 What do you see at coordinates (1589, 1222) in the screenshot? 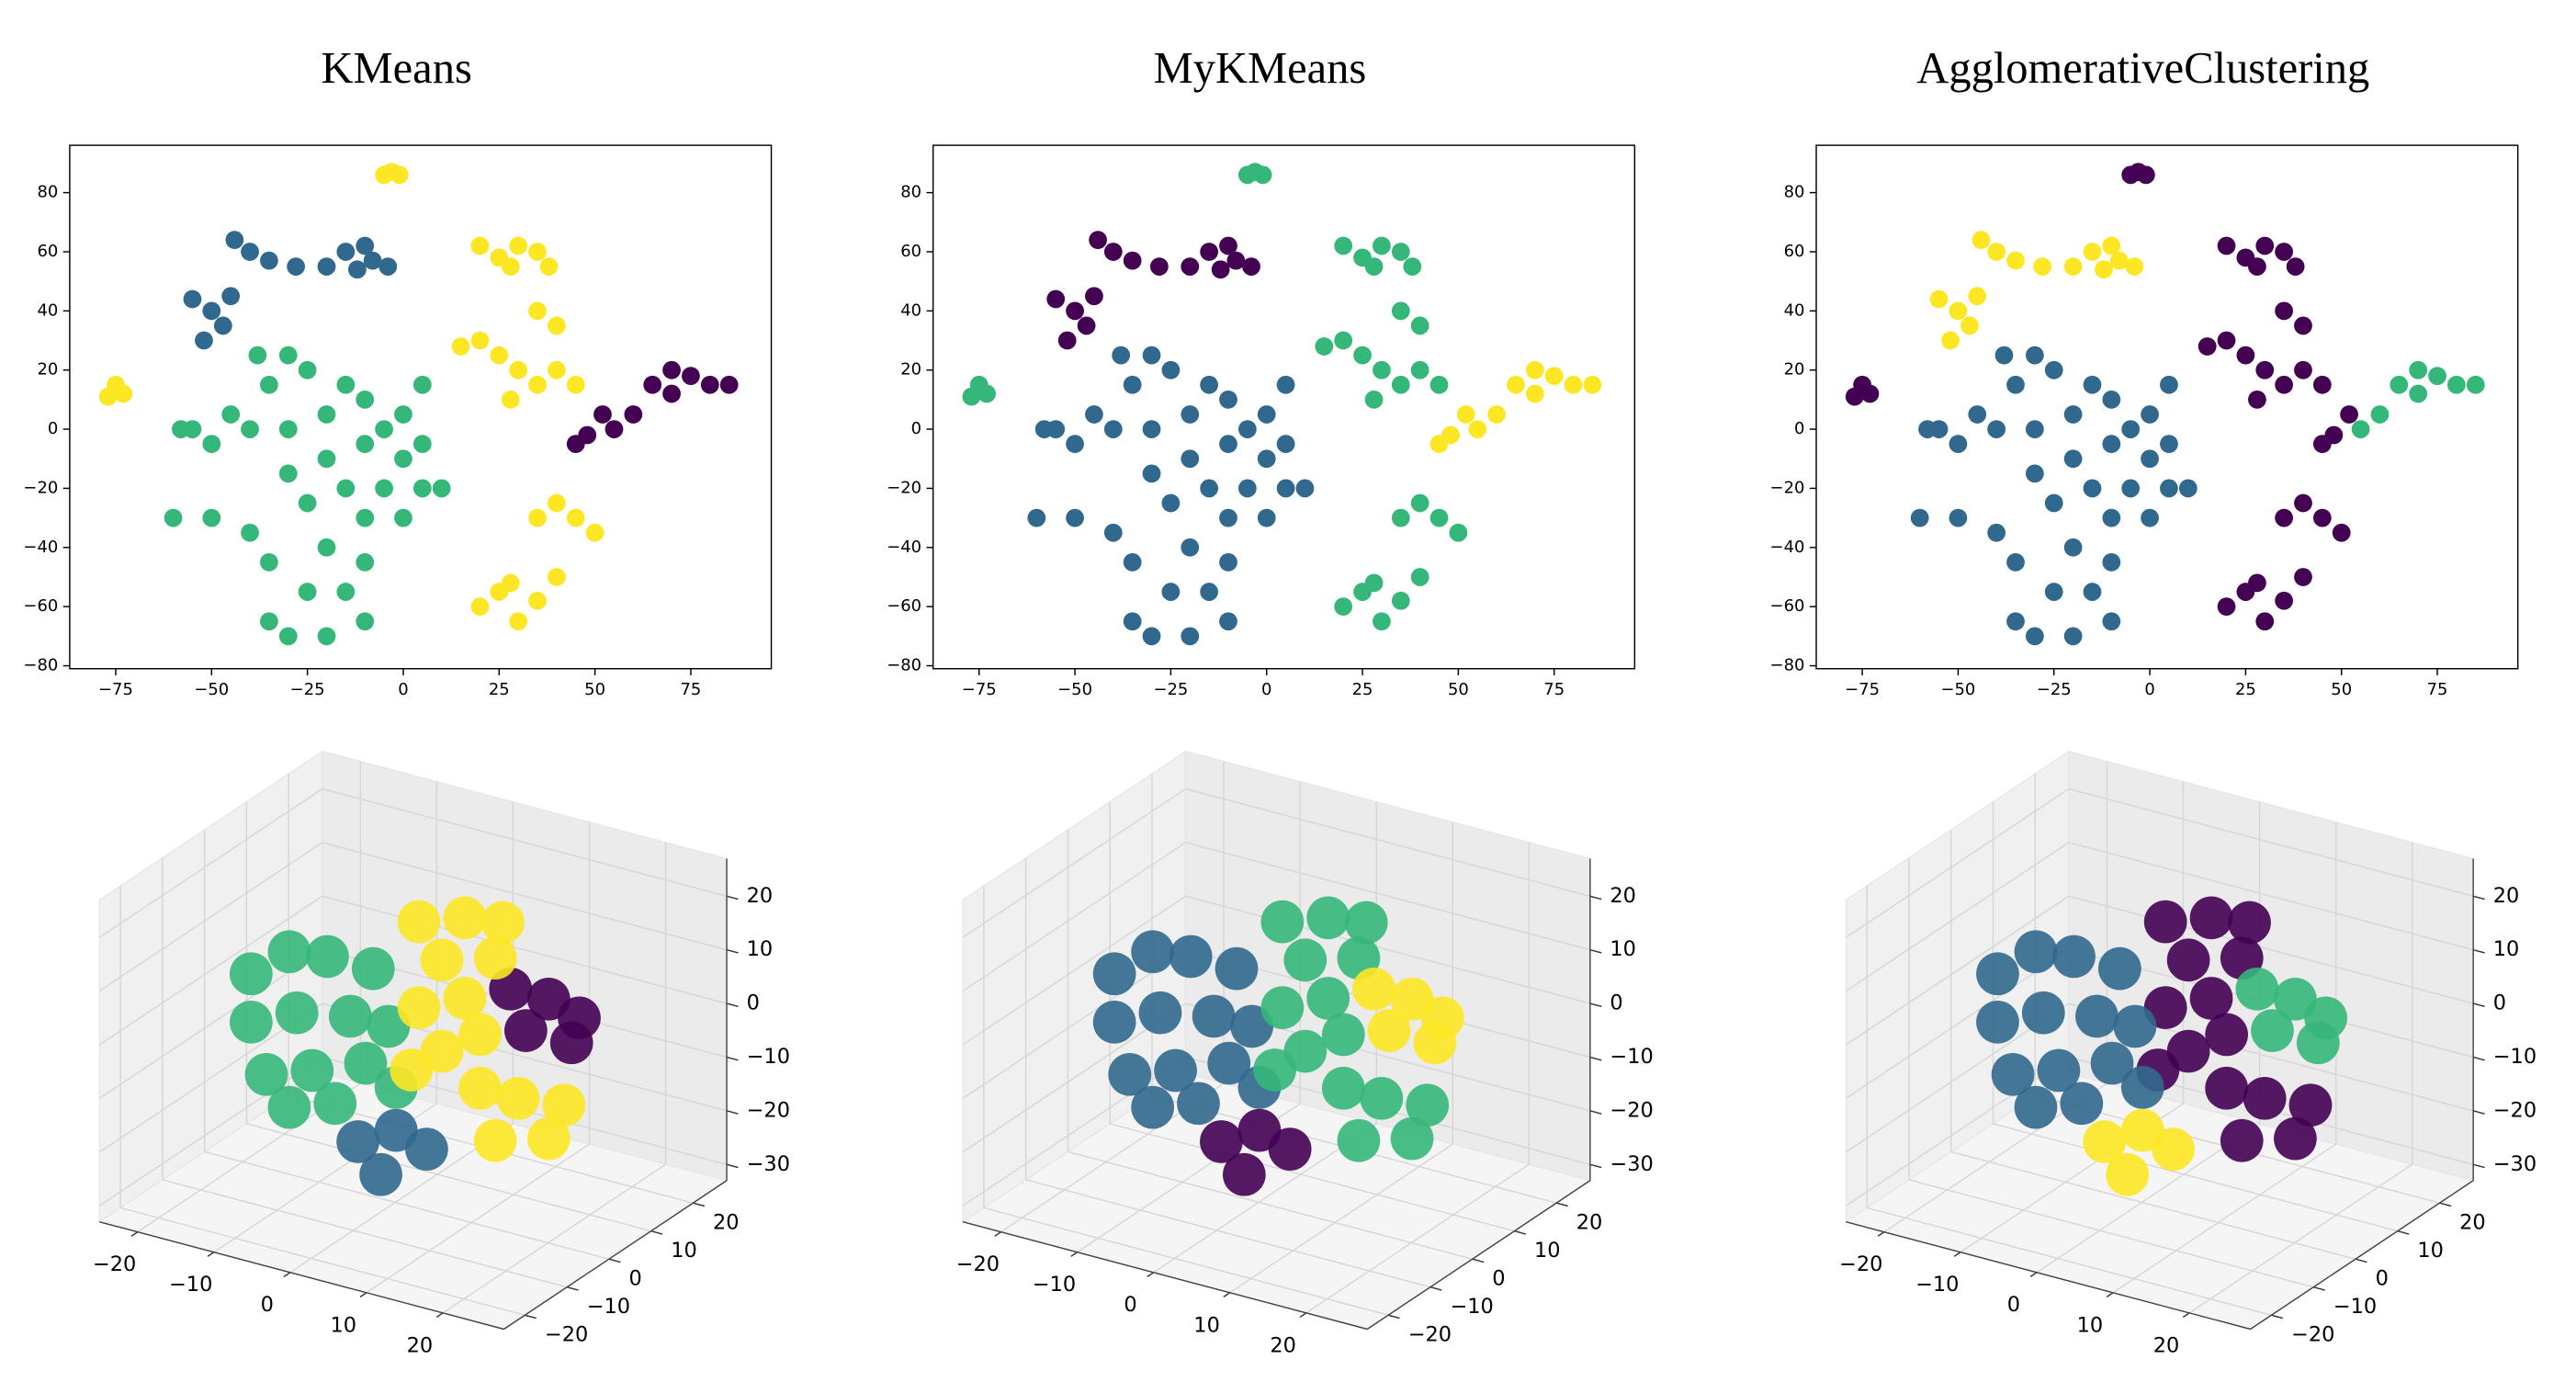
I see `y-tick-label: 20` at bounding box center [1589, 1222].